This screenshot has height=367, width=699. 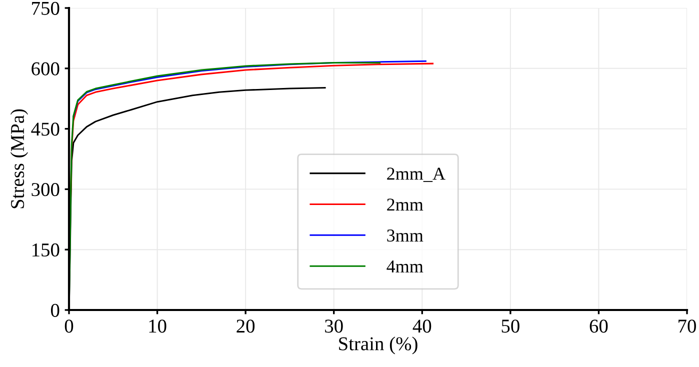 What do you see at coordinates (46, 8) in the screenshot?
I see `y-tick-label: 750` at bounding box center [46, 8].